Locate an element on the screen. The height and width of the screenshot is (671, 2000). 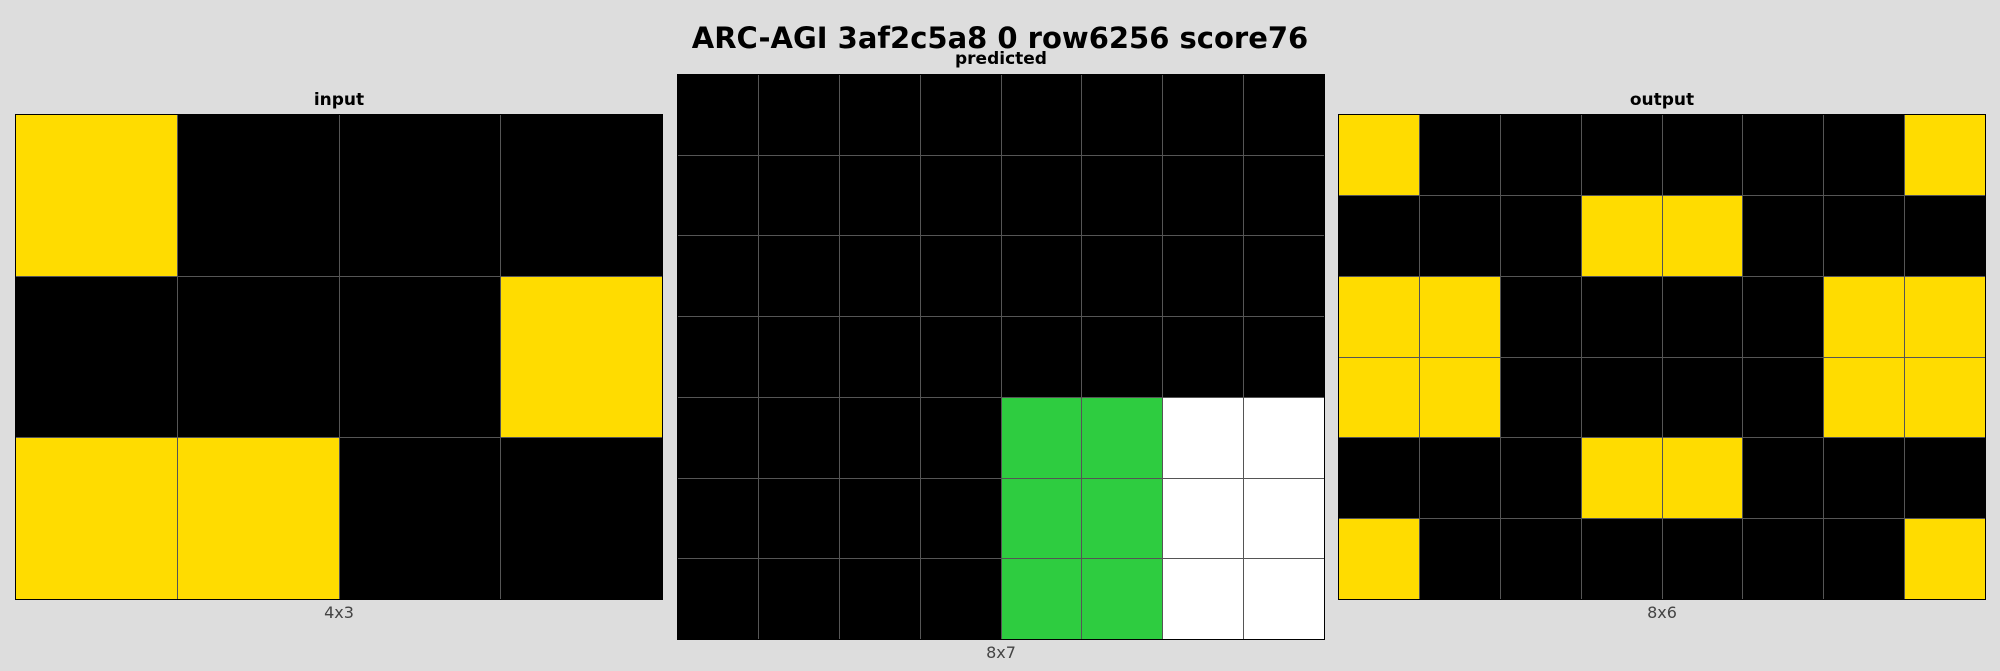
predicted-panel-title: predicted is located at coordinates (1001, 59).